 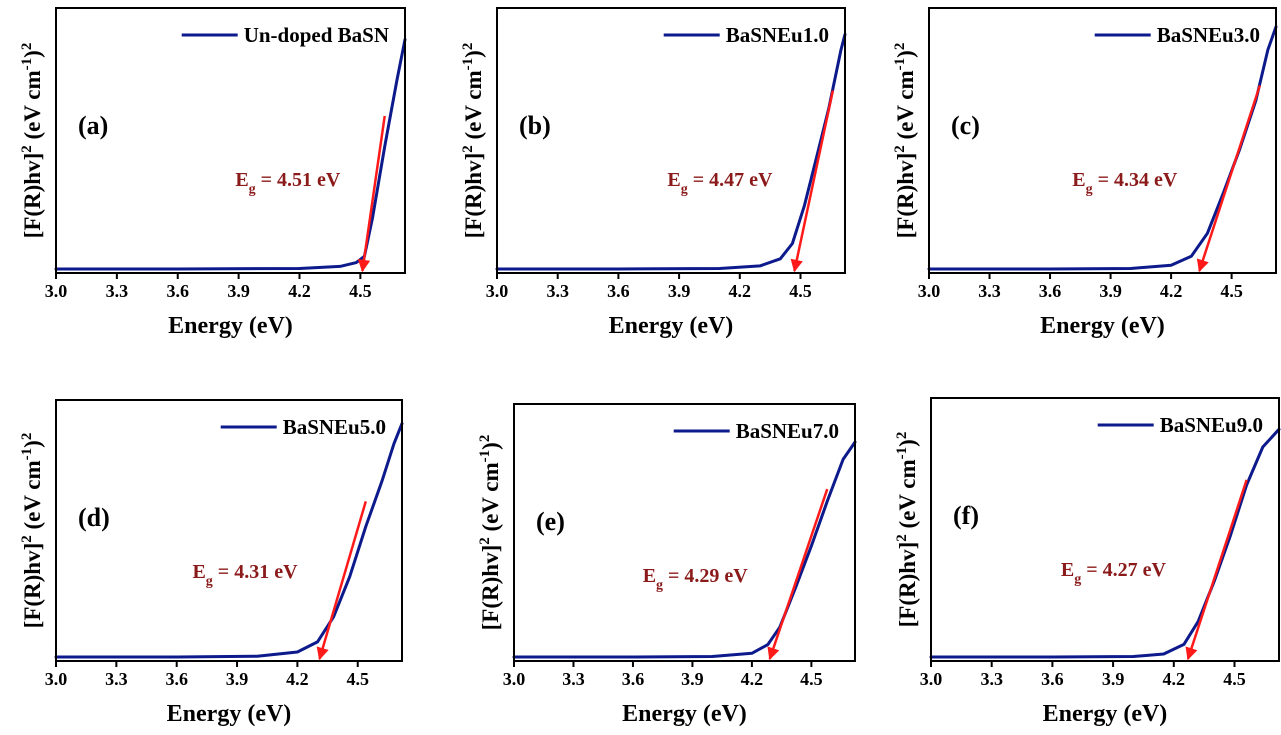 What do you see at coordinates (966, 515) in the screenshot?
I see `panel-label: (f)` at bounding box center [966, 515].